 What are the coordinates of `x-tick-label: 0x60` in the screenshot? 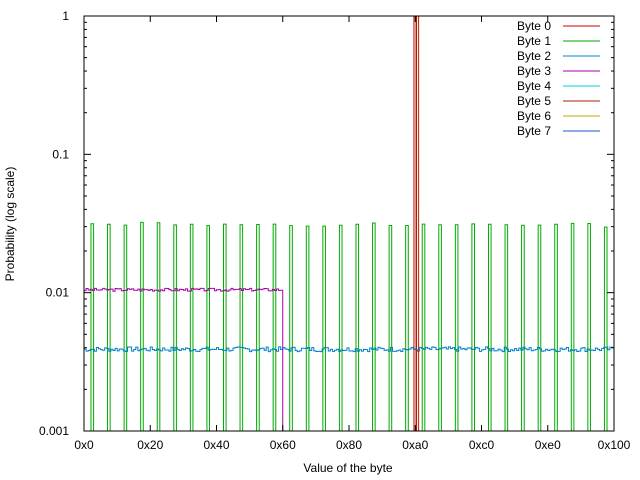 It's located at (283, 445).